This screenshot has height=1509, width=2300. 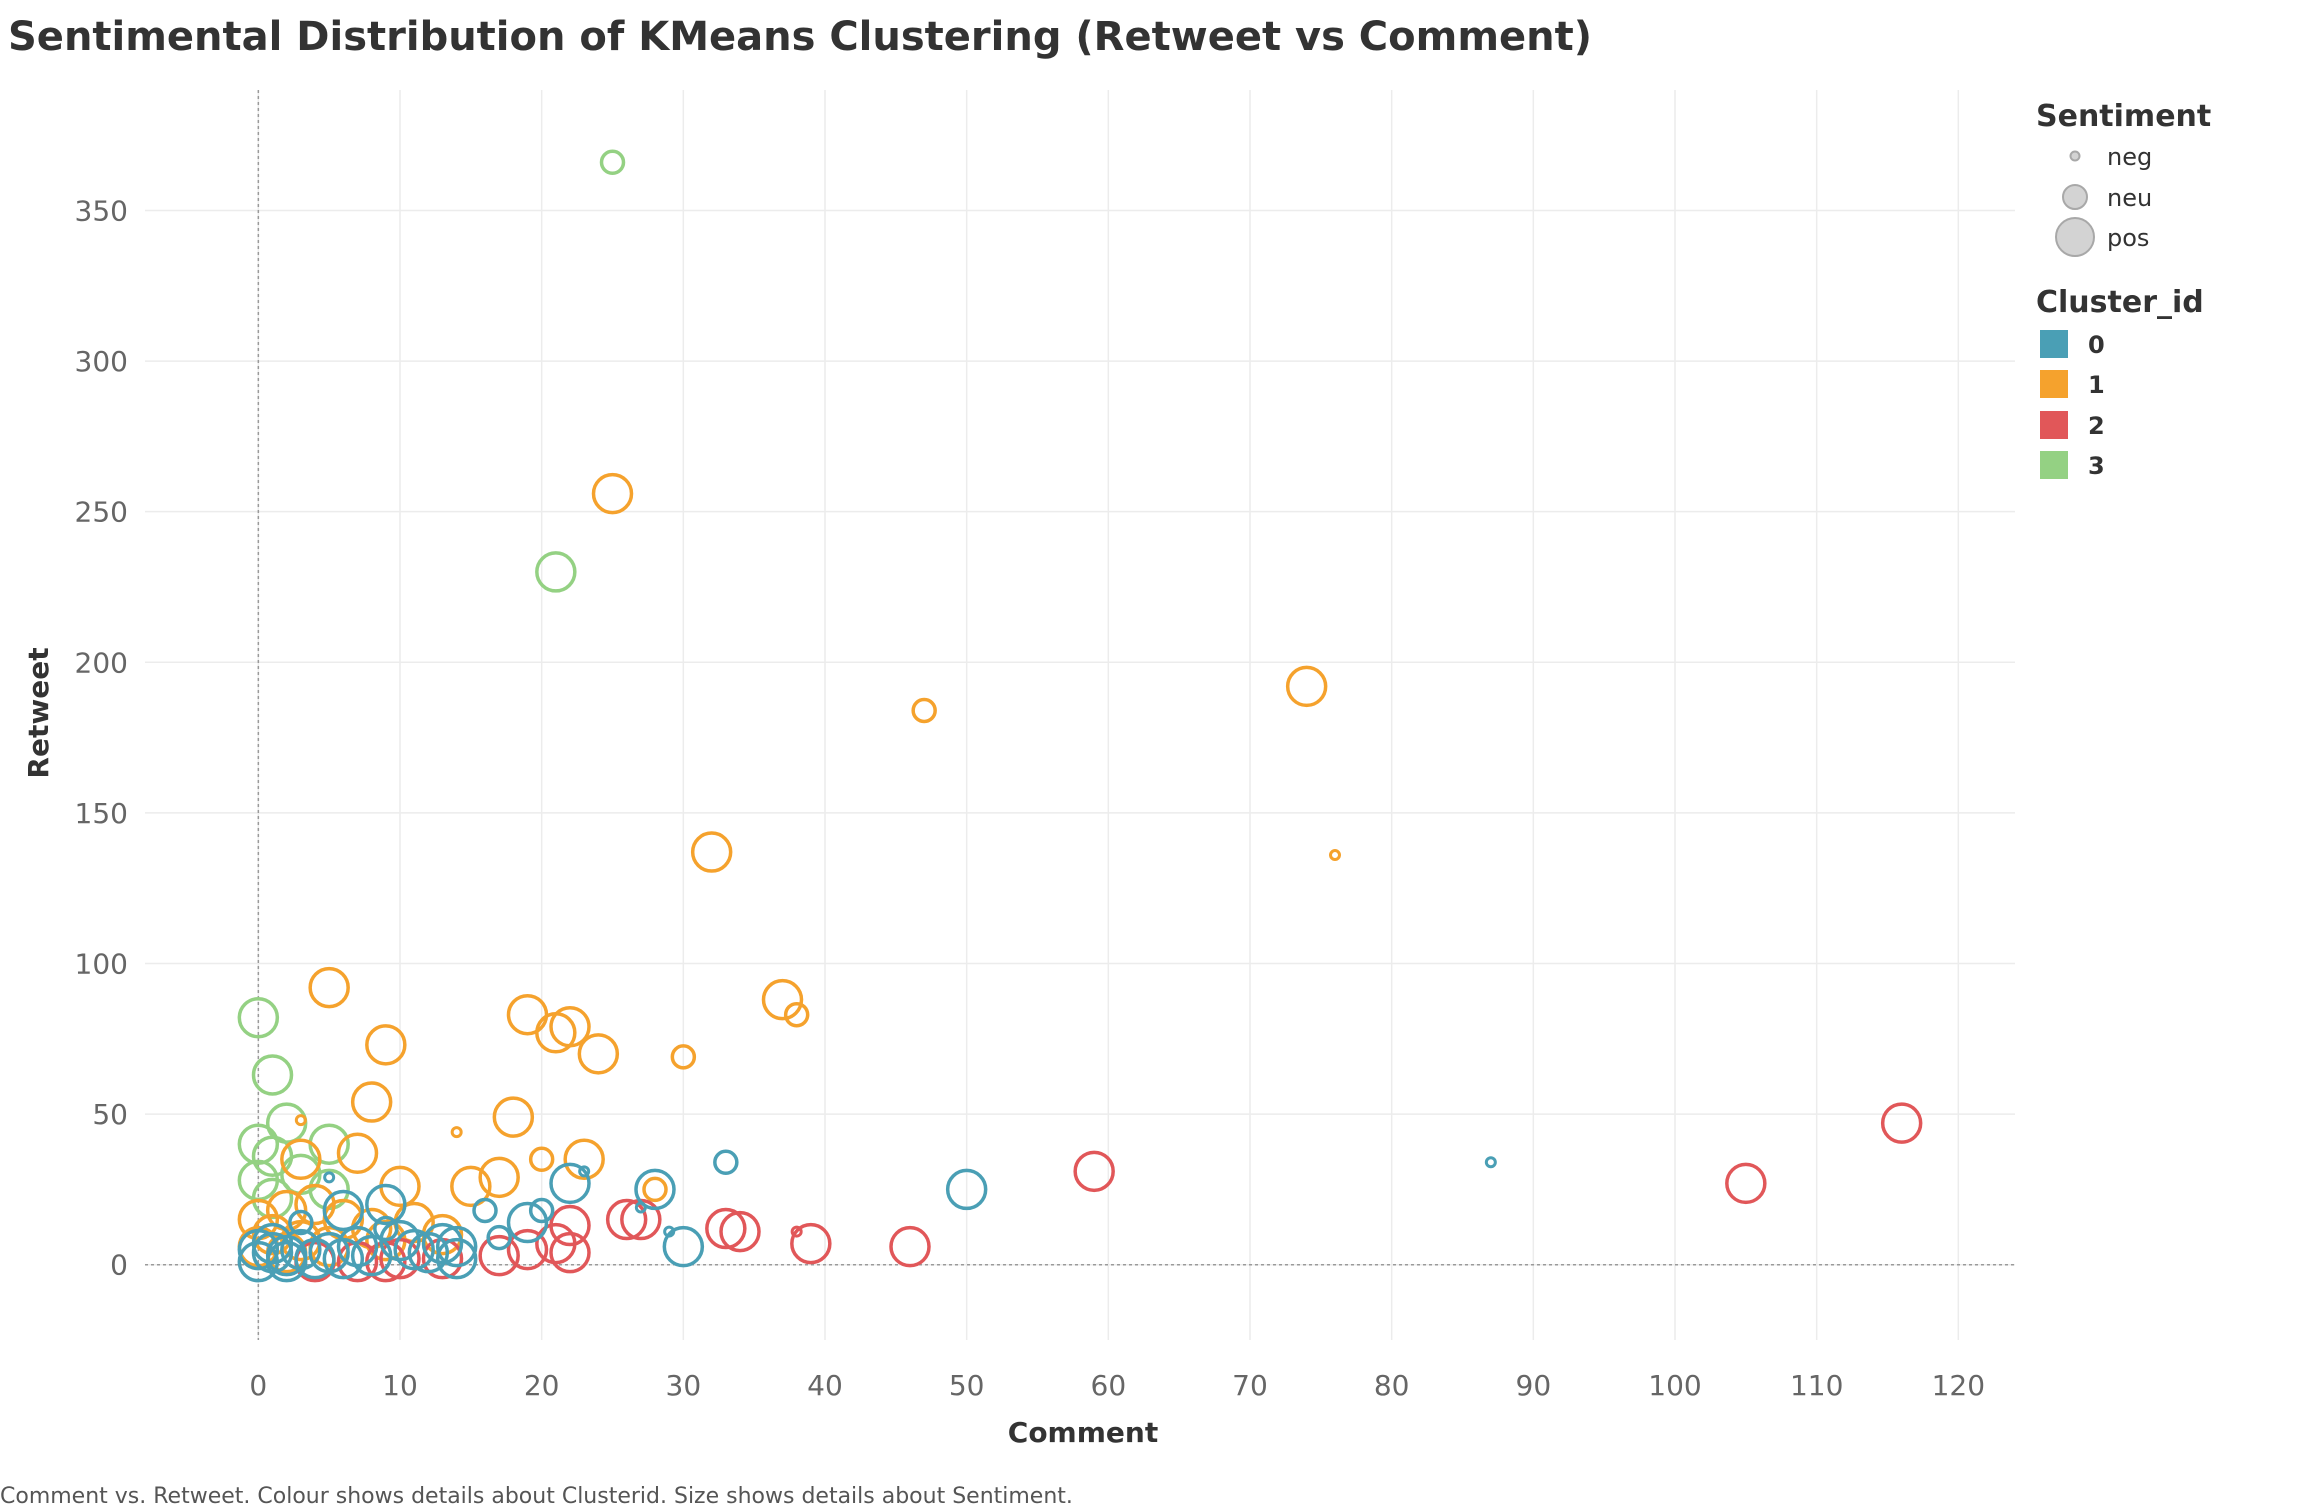 What do you see at coordinates (2096, 345) in the screenshot?
I see `color-legend-label: 0` at bounding box center [2096, 345].